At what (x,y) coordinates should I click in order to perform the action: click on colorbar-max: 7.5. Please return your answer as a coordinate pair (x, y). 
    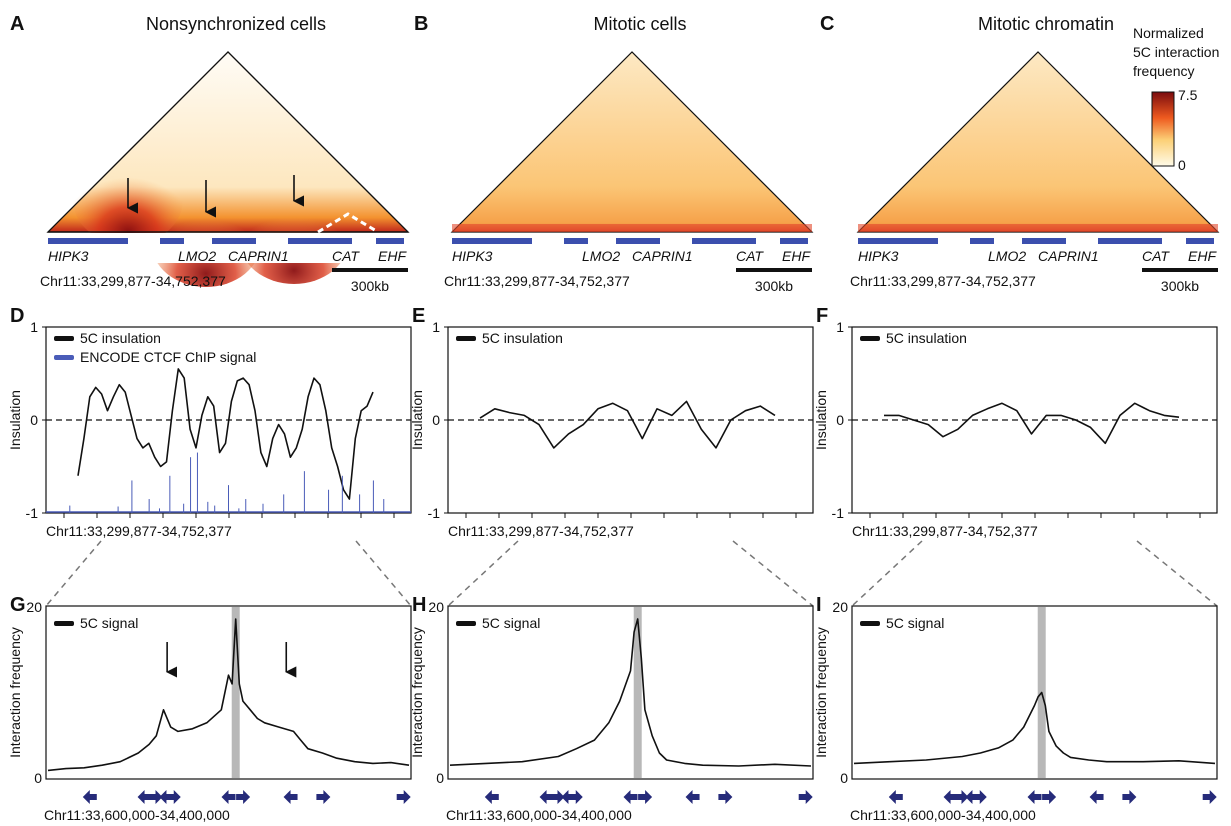
    Looking at the image, I should click on (1188, 95).